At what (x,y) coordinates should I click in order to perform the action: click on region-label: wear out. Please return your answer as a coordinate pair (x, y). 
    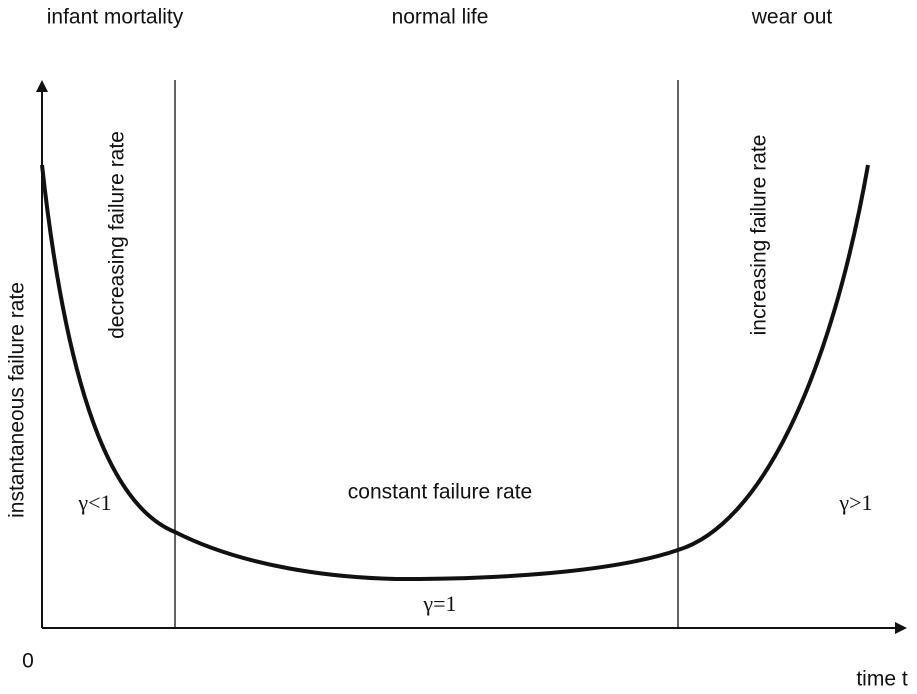
    Looking at the image, I should click on (792, 17).